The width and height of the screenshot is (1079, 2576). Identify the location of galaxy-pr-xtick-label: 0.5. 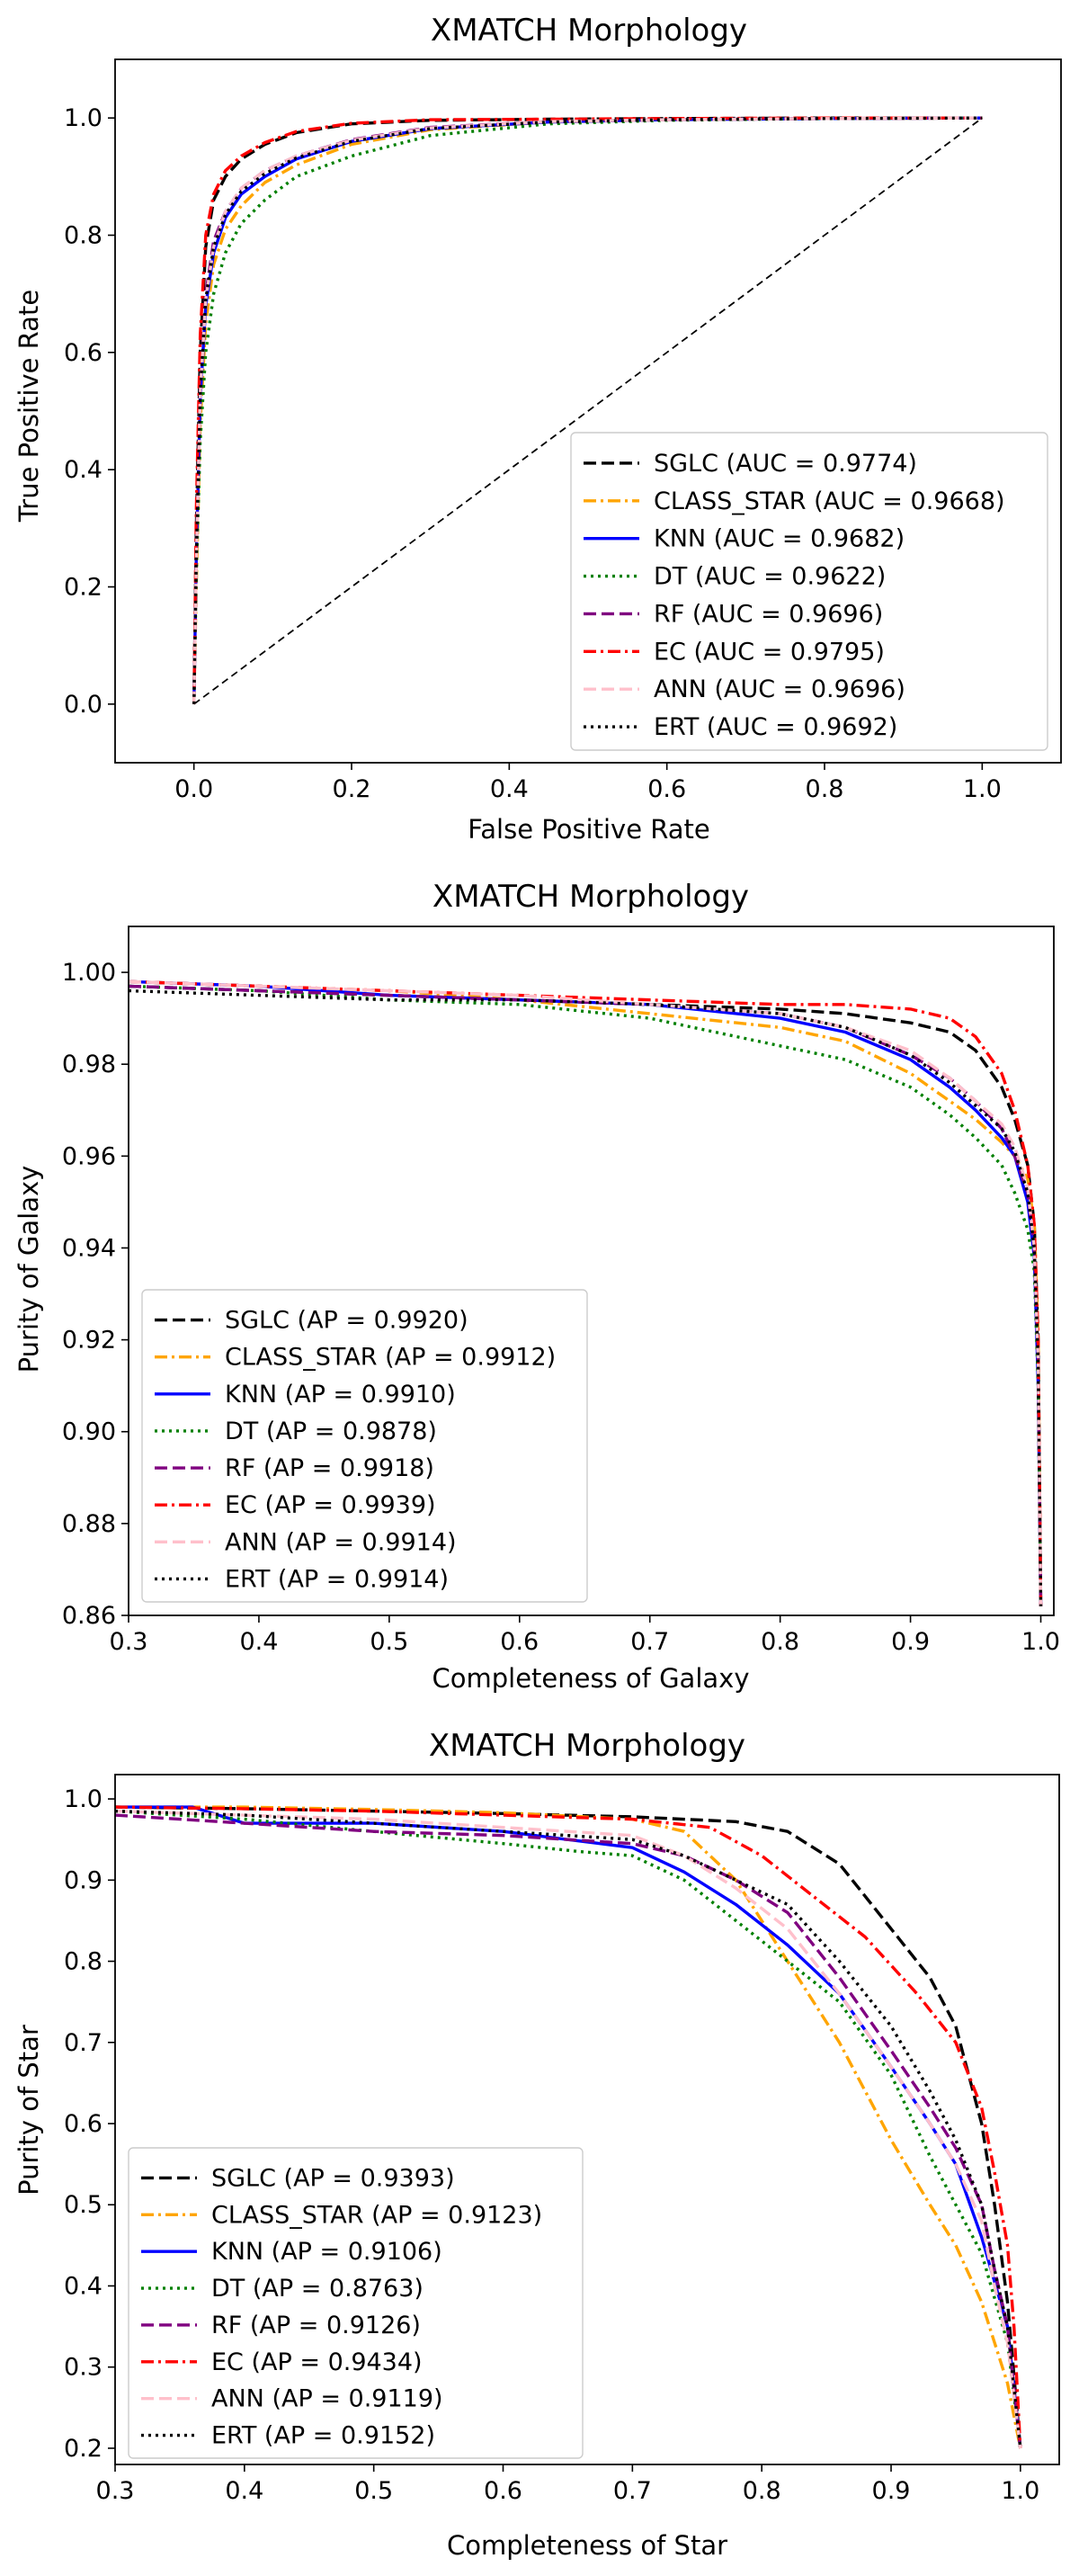
(389, 1642).